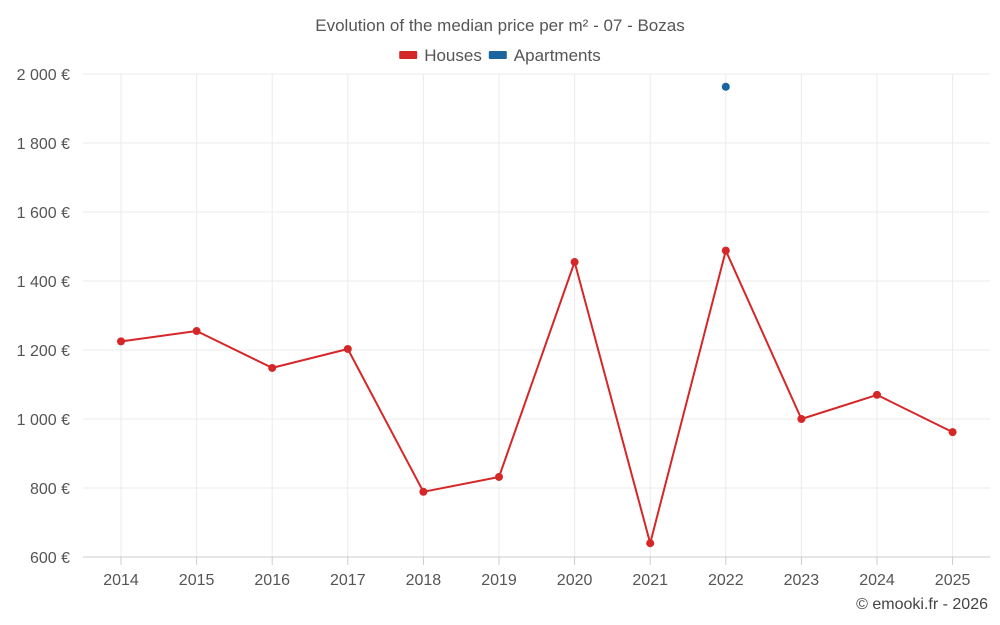  Describe the element at coordinates (953, 580) in the screenshot. I see `x-tick-label: 2025` at that location.